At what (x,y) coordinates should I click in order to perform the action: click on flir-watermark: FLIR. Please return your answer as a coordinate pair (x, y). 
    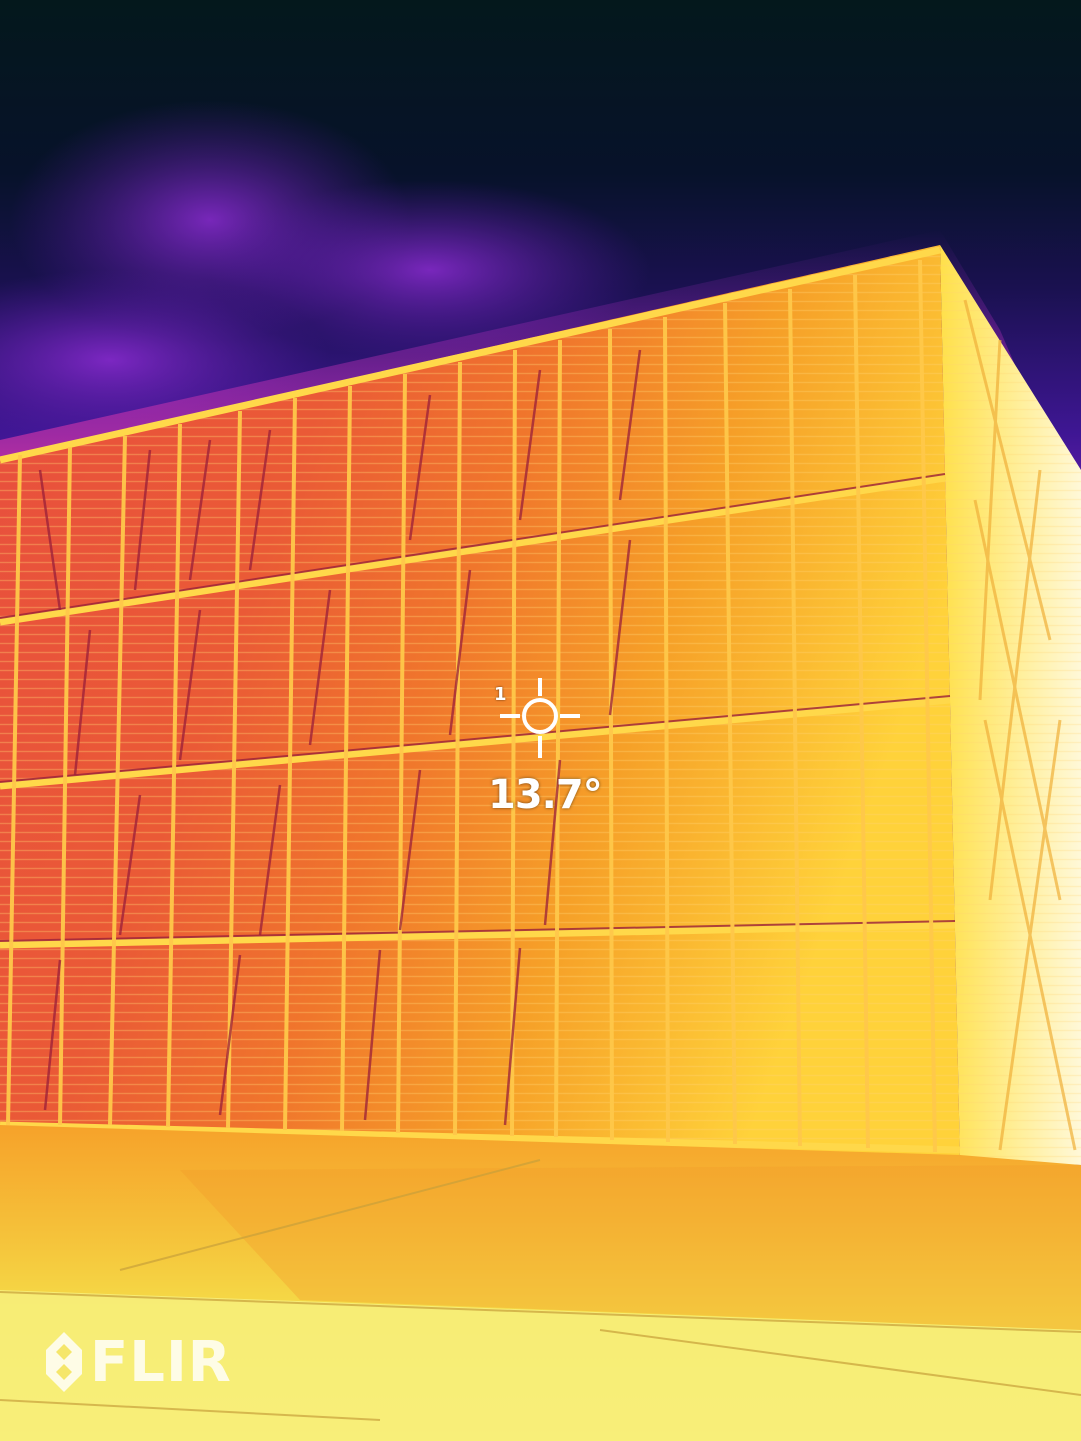
    Looking at the image, I should click on (138, 1362).